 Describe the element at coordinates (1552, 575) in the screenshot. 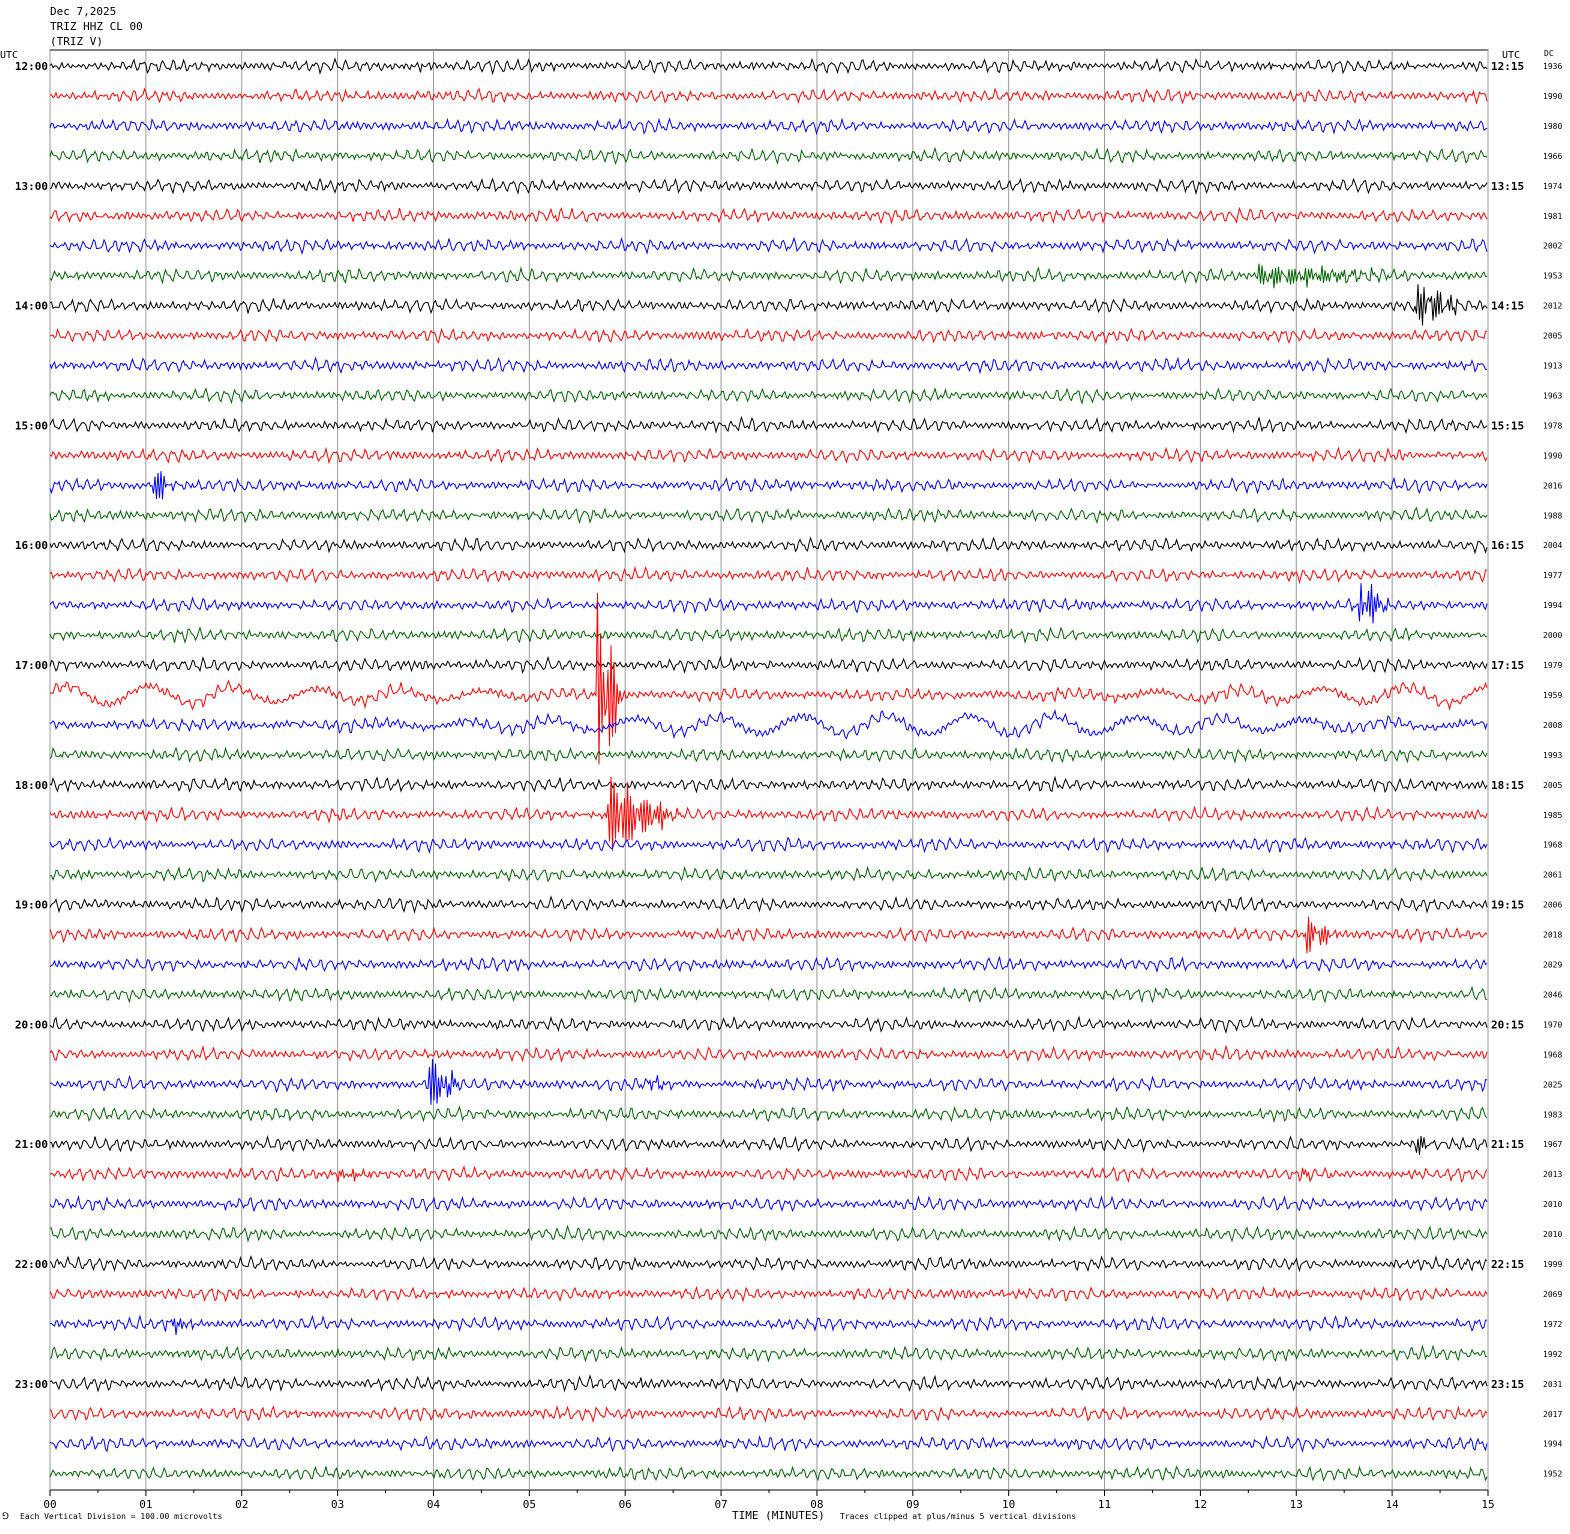

I see `dc-offset-label: 1977` at that location.